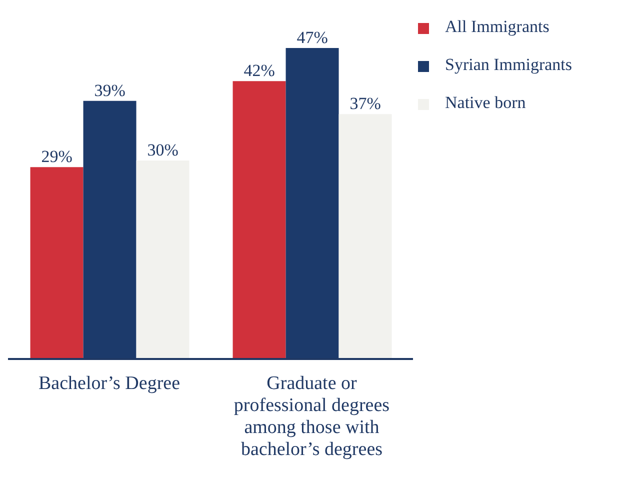 The image size is (639, 484). What do you see at coordinates (312, 416) in the screenshot?
I see `x-tick-label: Graduate or professional degrees among those with bachelor’s degrees` at bounding box center [312, 416].